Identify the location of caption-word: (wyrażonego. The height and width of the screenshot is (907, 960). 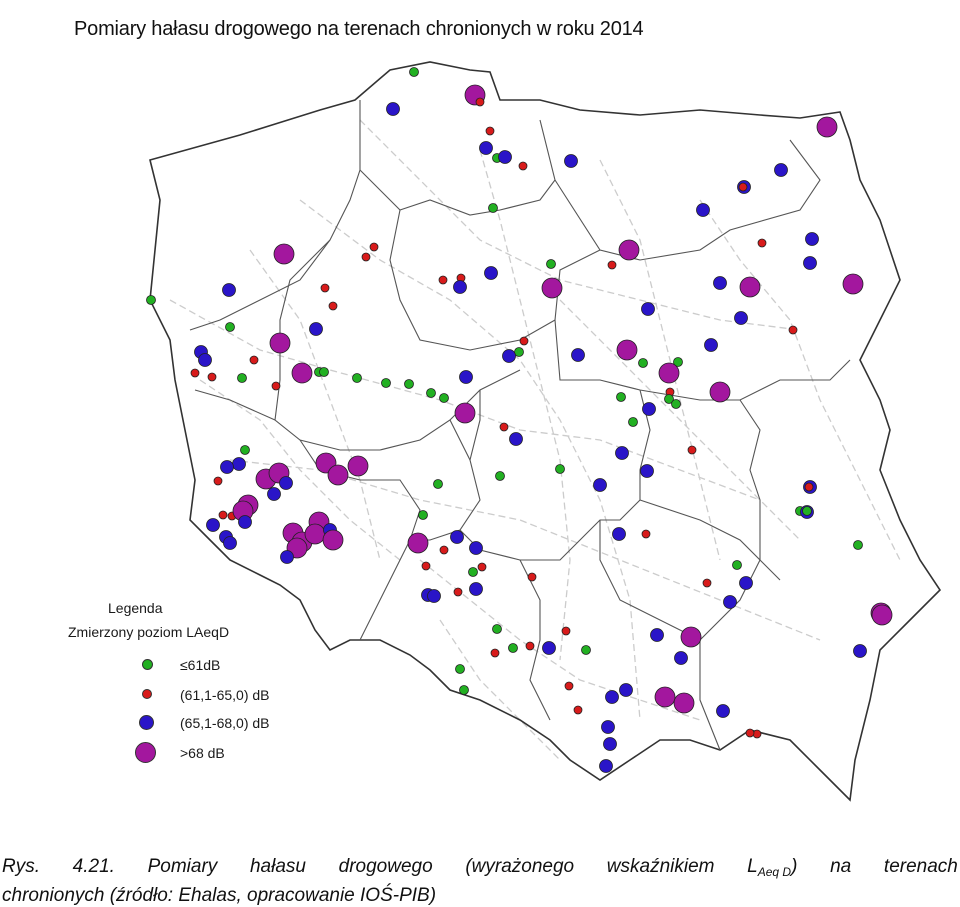
(520, 866).